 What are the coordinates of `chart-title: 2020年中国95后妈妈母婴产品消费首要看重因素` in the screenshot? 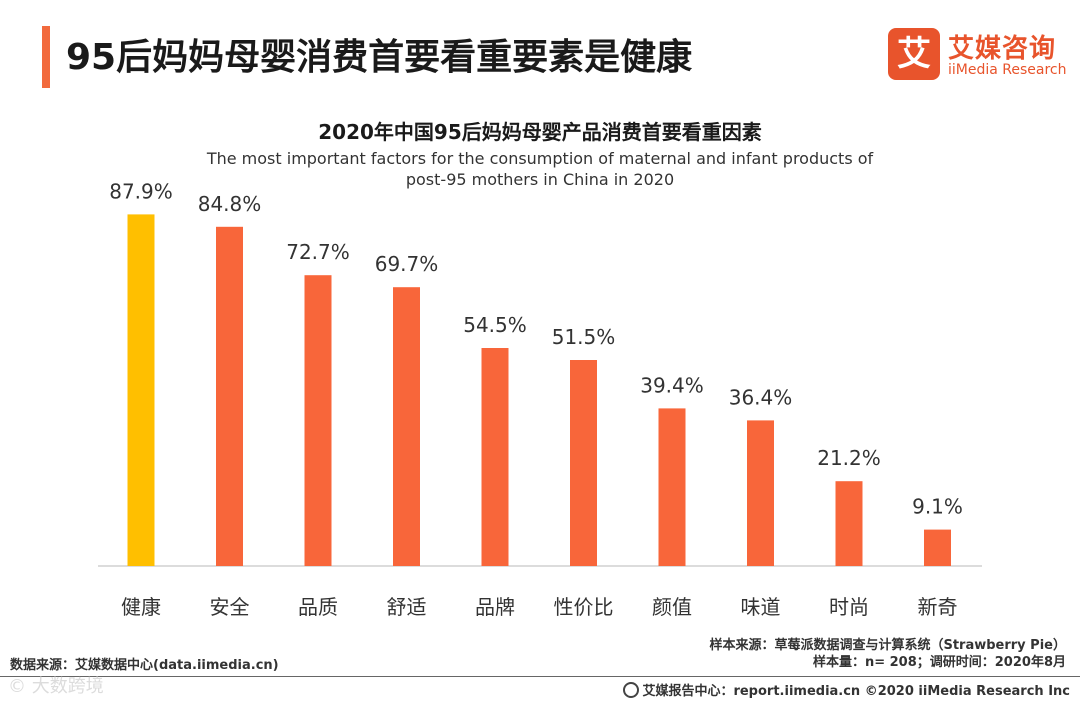 It's located at (540, 132).